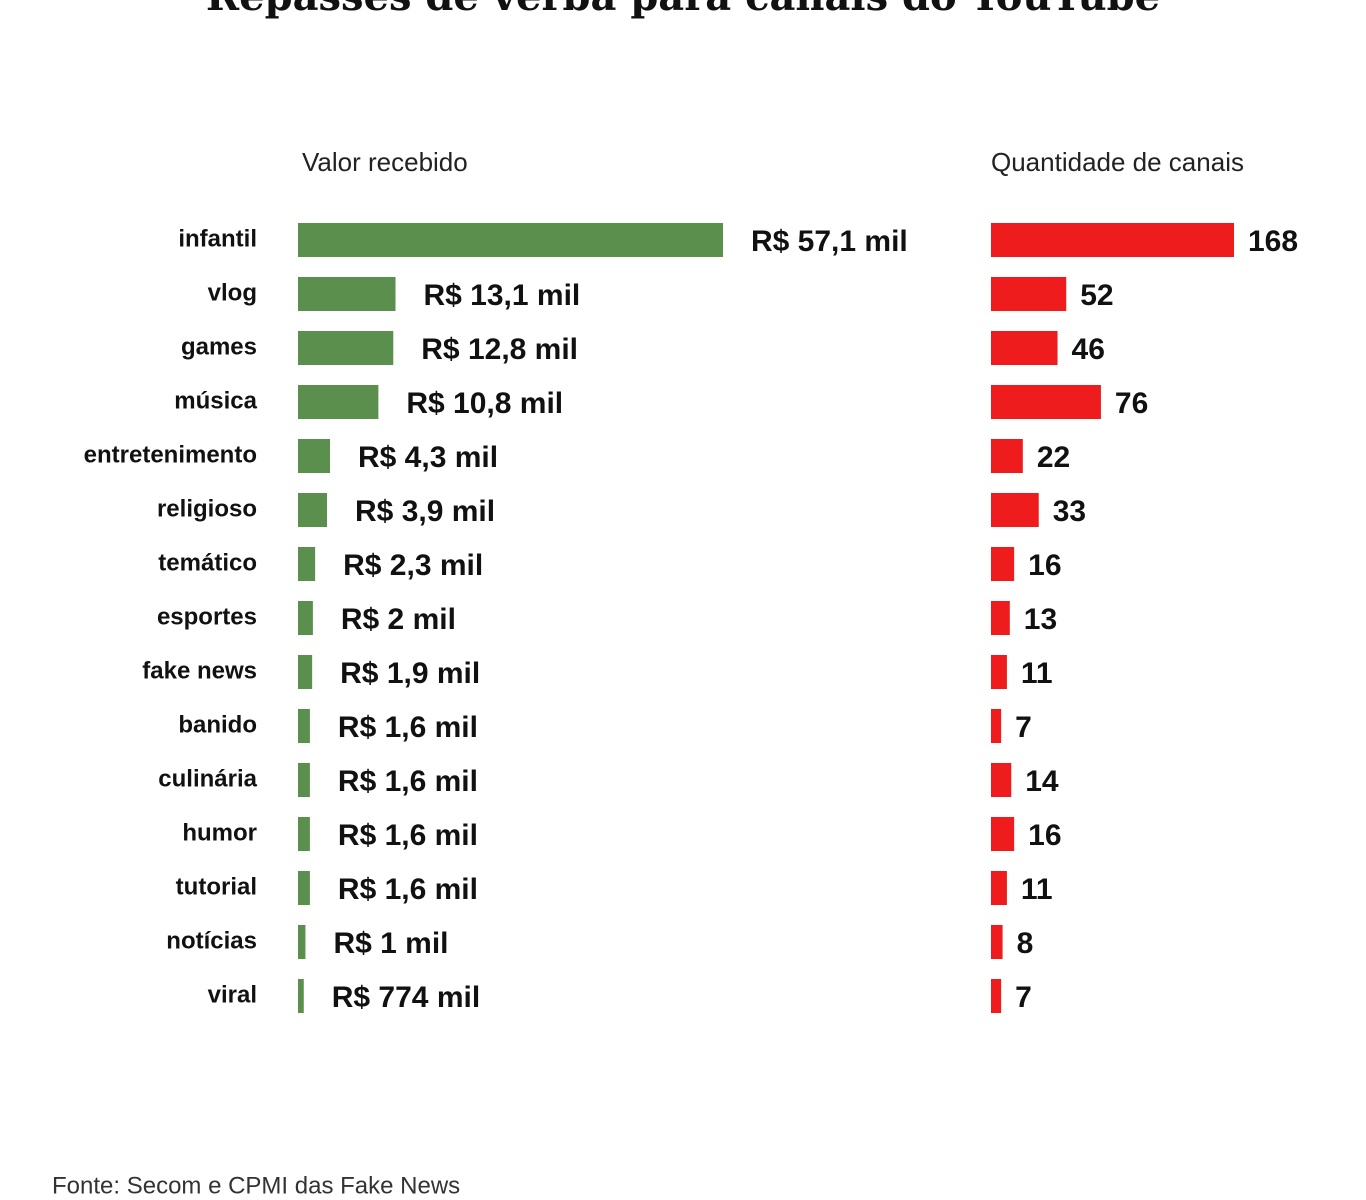  Describe the element at coordinates (413, 565) in the screenshot. I see `value-label: R$ 2,3 mil` at that location.